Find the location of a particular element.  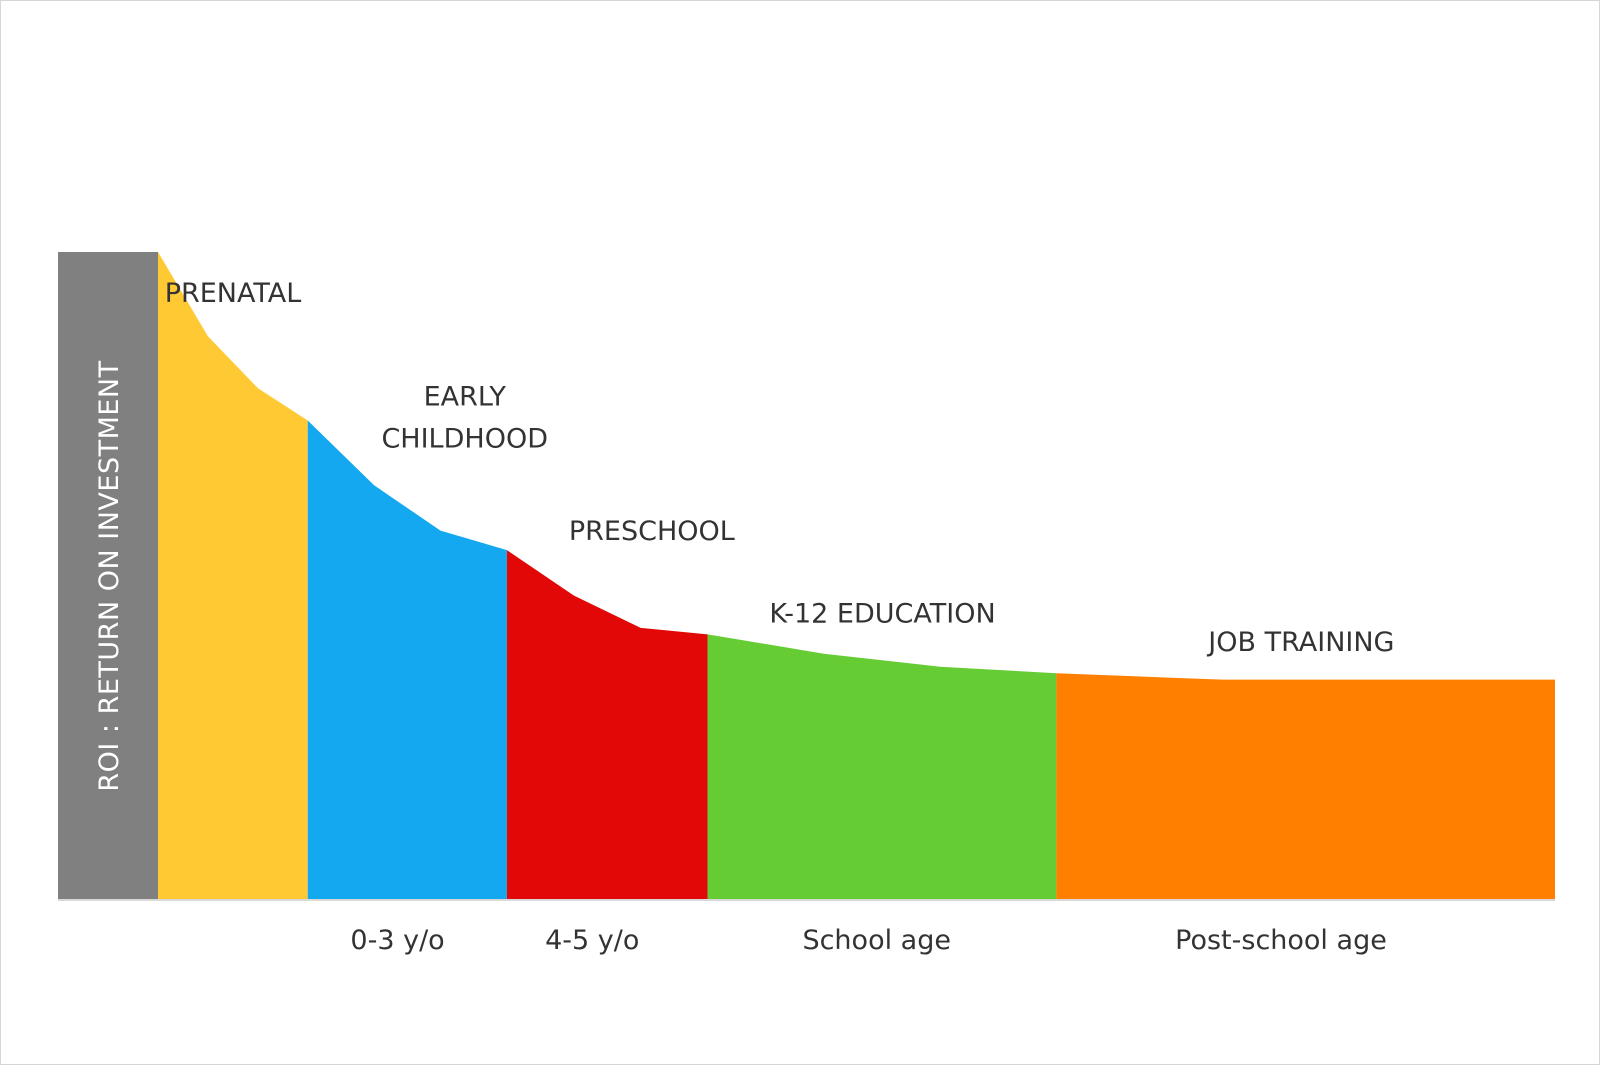

x-tick-label: 4-5 y/o is located at coordinates (592, 940).